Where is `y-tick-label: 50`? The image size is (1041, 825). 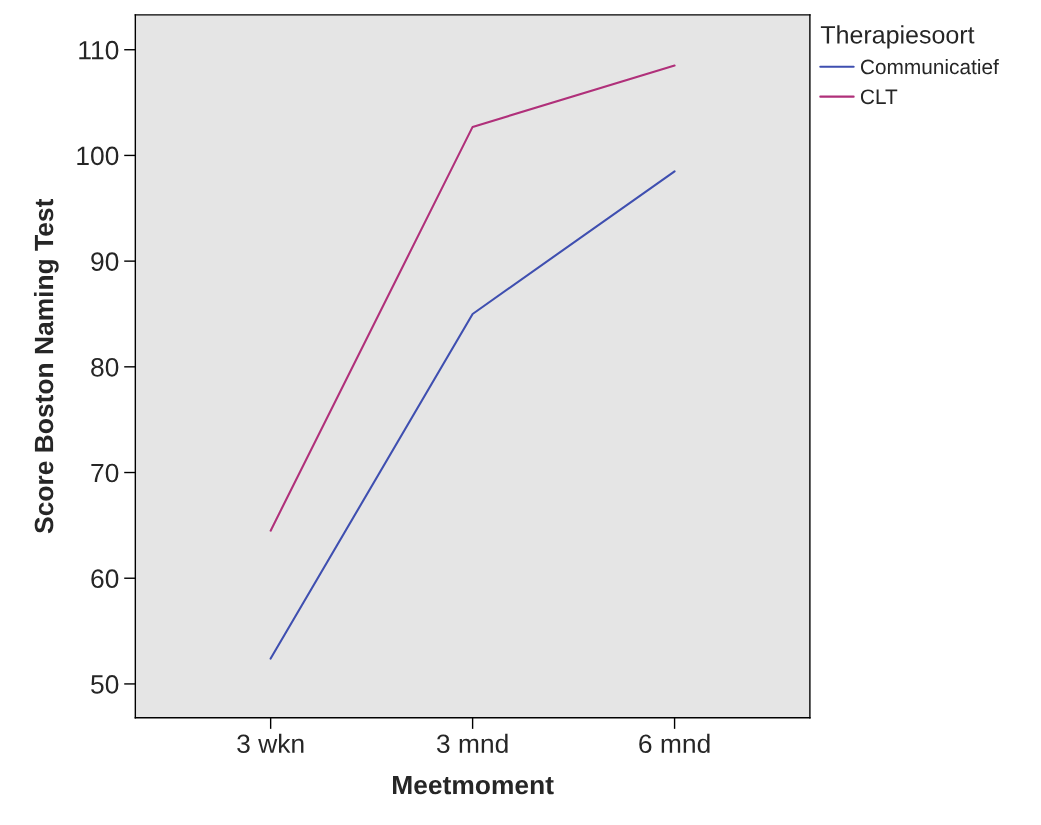 y-tick-label: 50 is located at coordinates (105, 684).